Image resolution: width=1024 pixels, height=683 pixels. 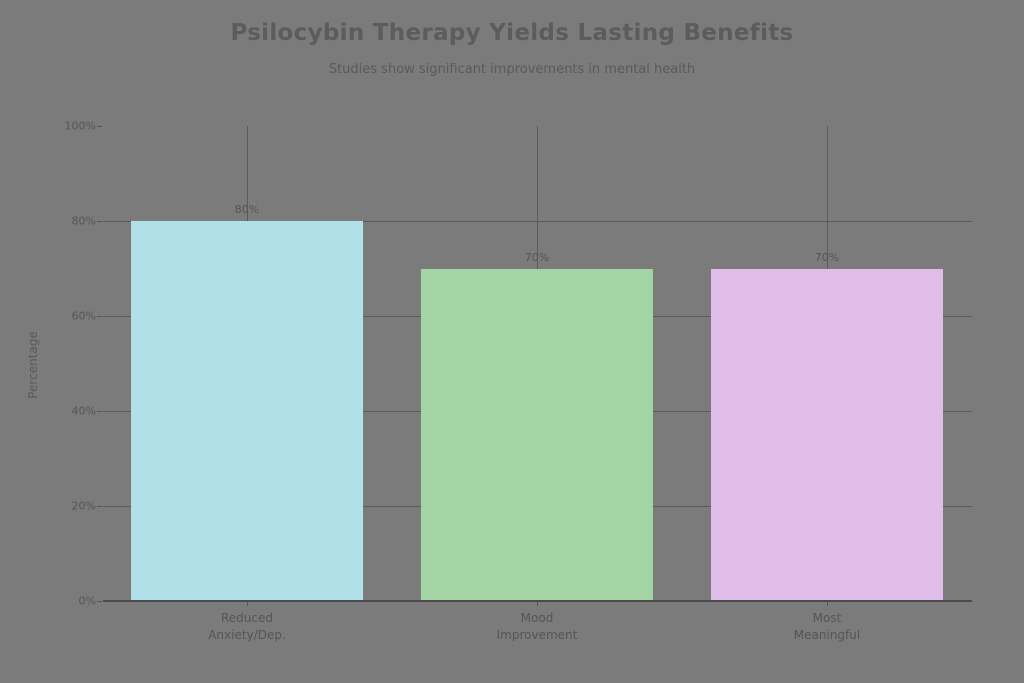 I want to click on y-tick-label: 0%, so click(x=87, y=601).